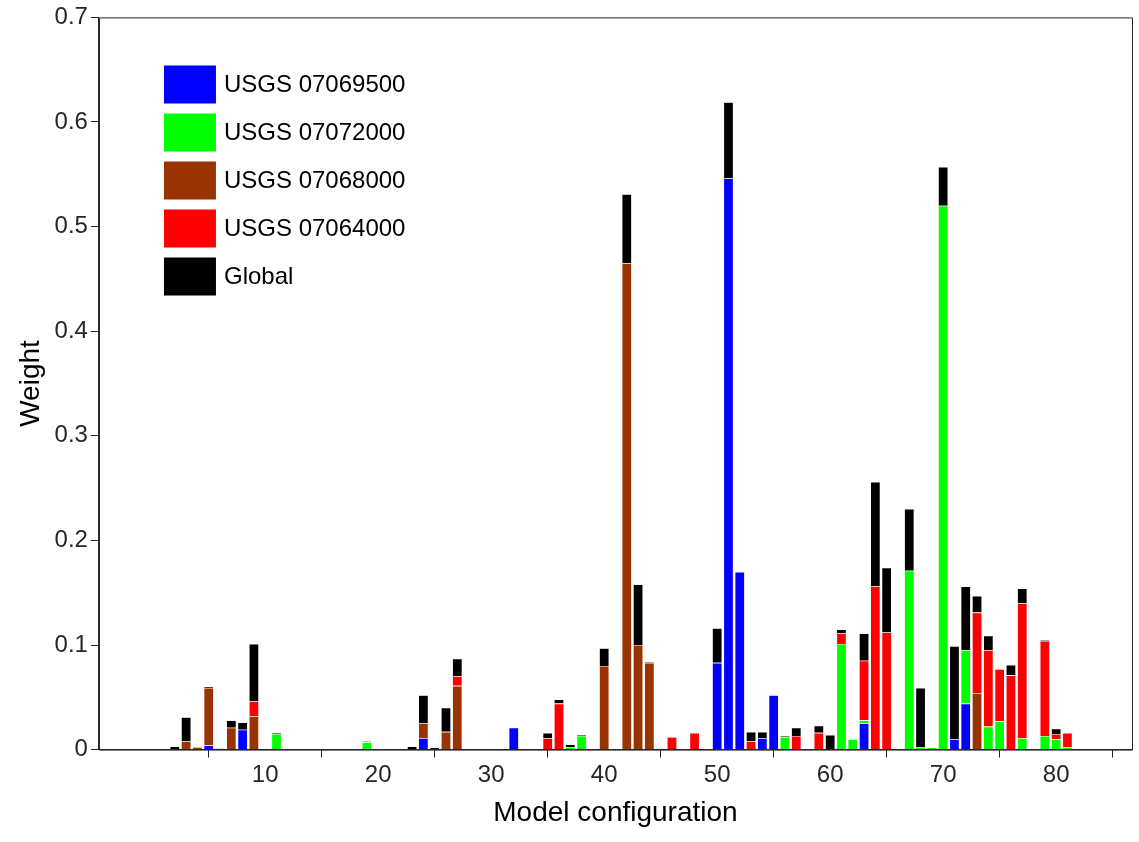 This screenshot has width=1139, height=842. Describe the element at coordinates (71, 16) in the screenshot. I see `y-tick-label: 0.7` at that location.